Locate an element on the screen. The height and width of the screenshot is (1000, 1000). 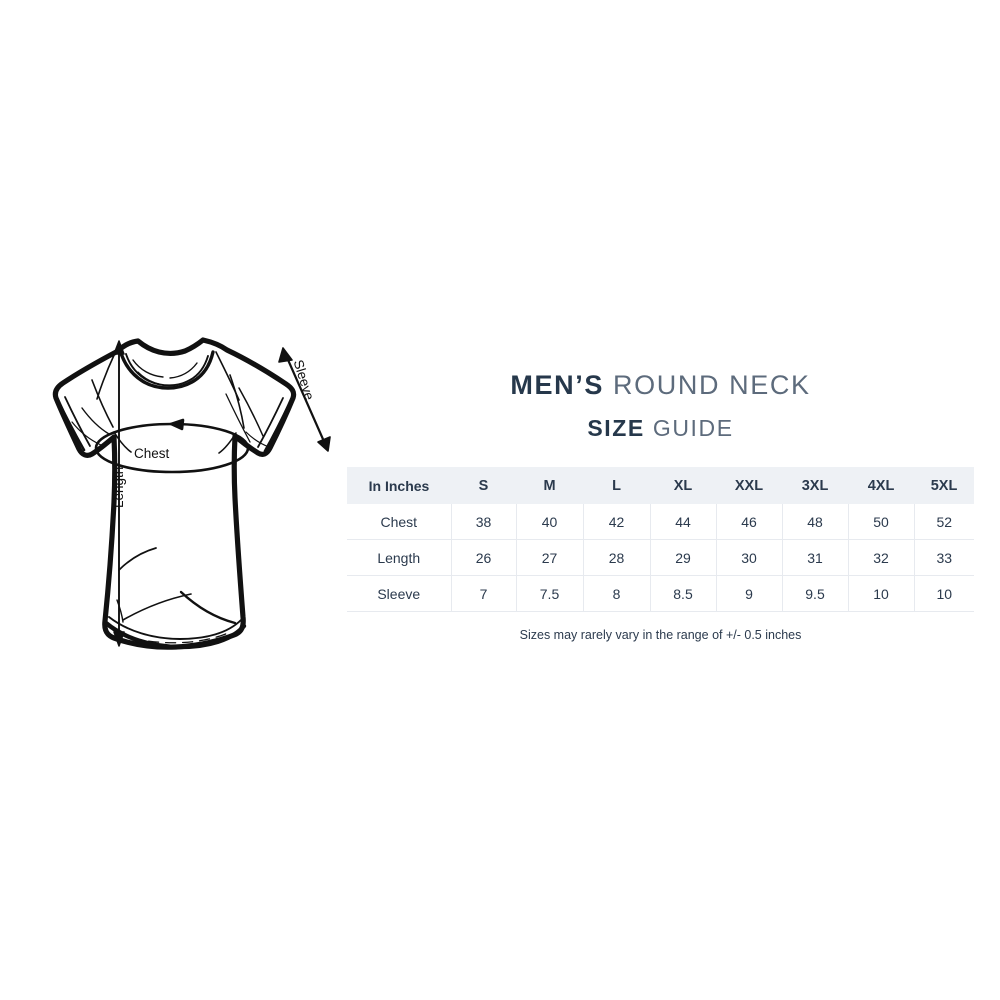
column-header-5xl: 5XL is located at coordinates (944, 486).